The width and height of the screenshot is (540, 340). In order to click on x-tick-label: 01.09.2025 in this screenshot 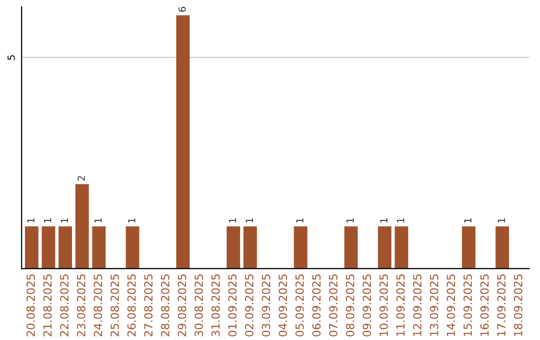, I will do `click(232, 305)`.